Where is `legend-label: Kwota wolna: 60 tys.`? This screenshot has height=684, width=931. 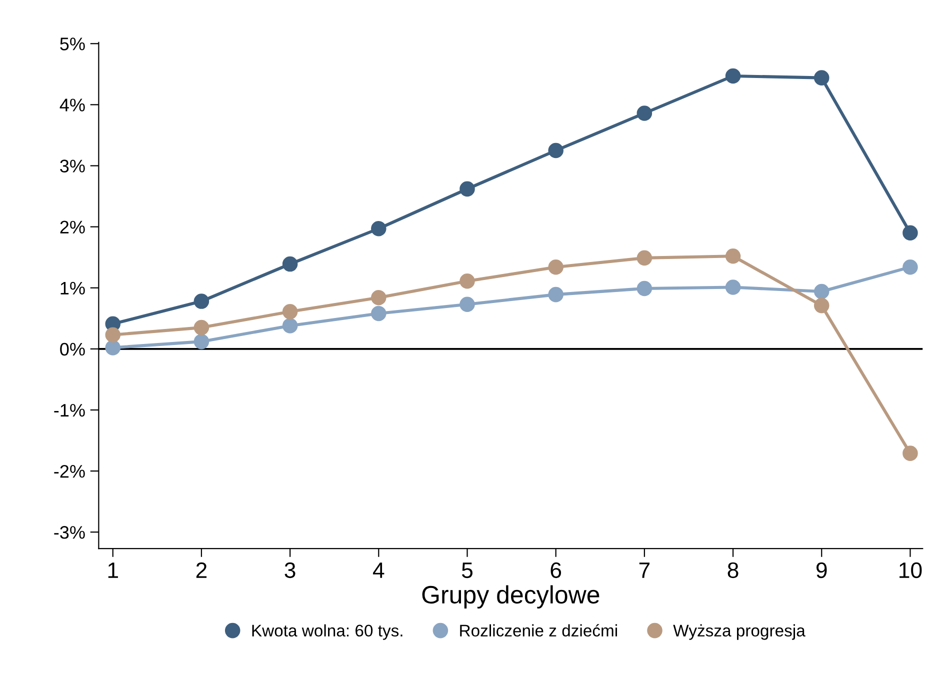 legend-label: Kwota wolna: 60 tys. is located at coordinates (327, 632).